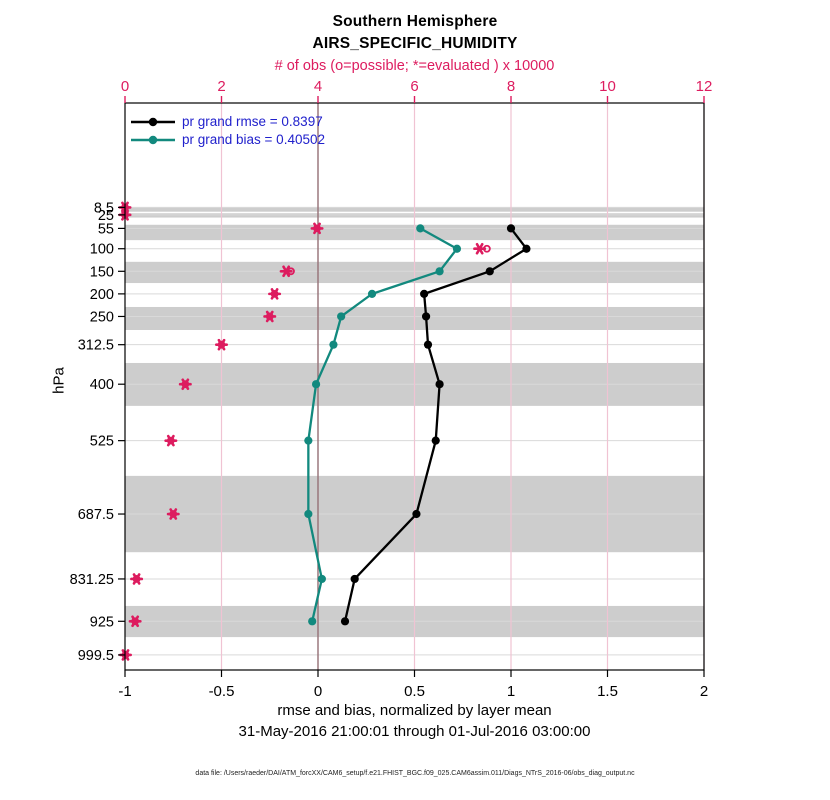 This screenshot has width=830, height=800. I want to click on obs-tick-label: 6, so click(414, 86).